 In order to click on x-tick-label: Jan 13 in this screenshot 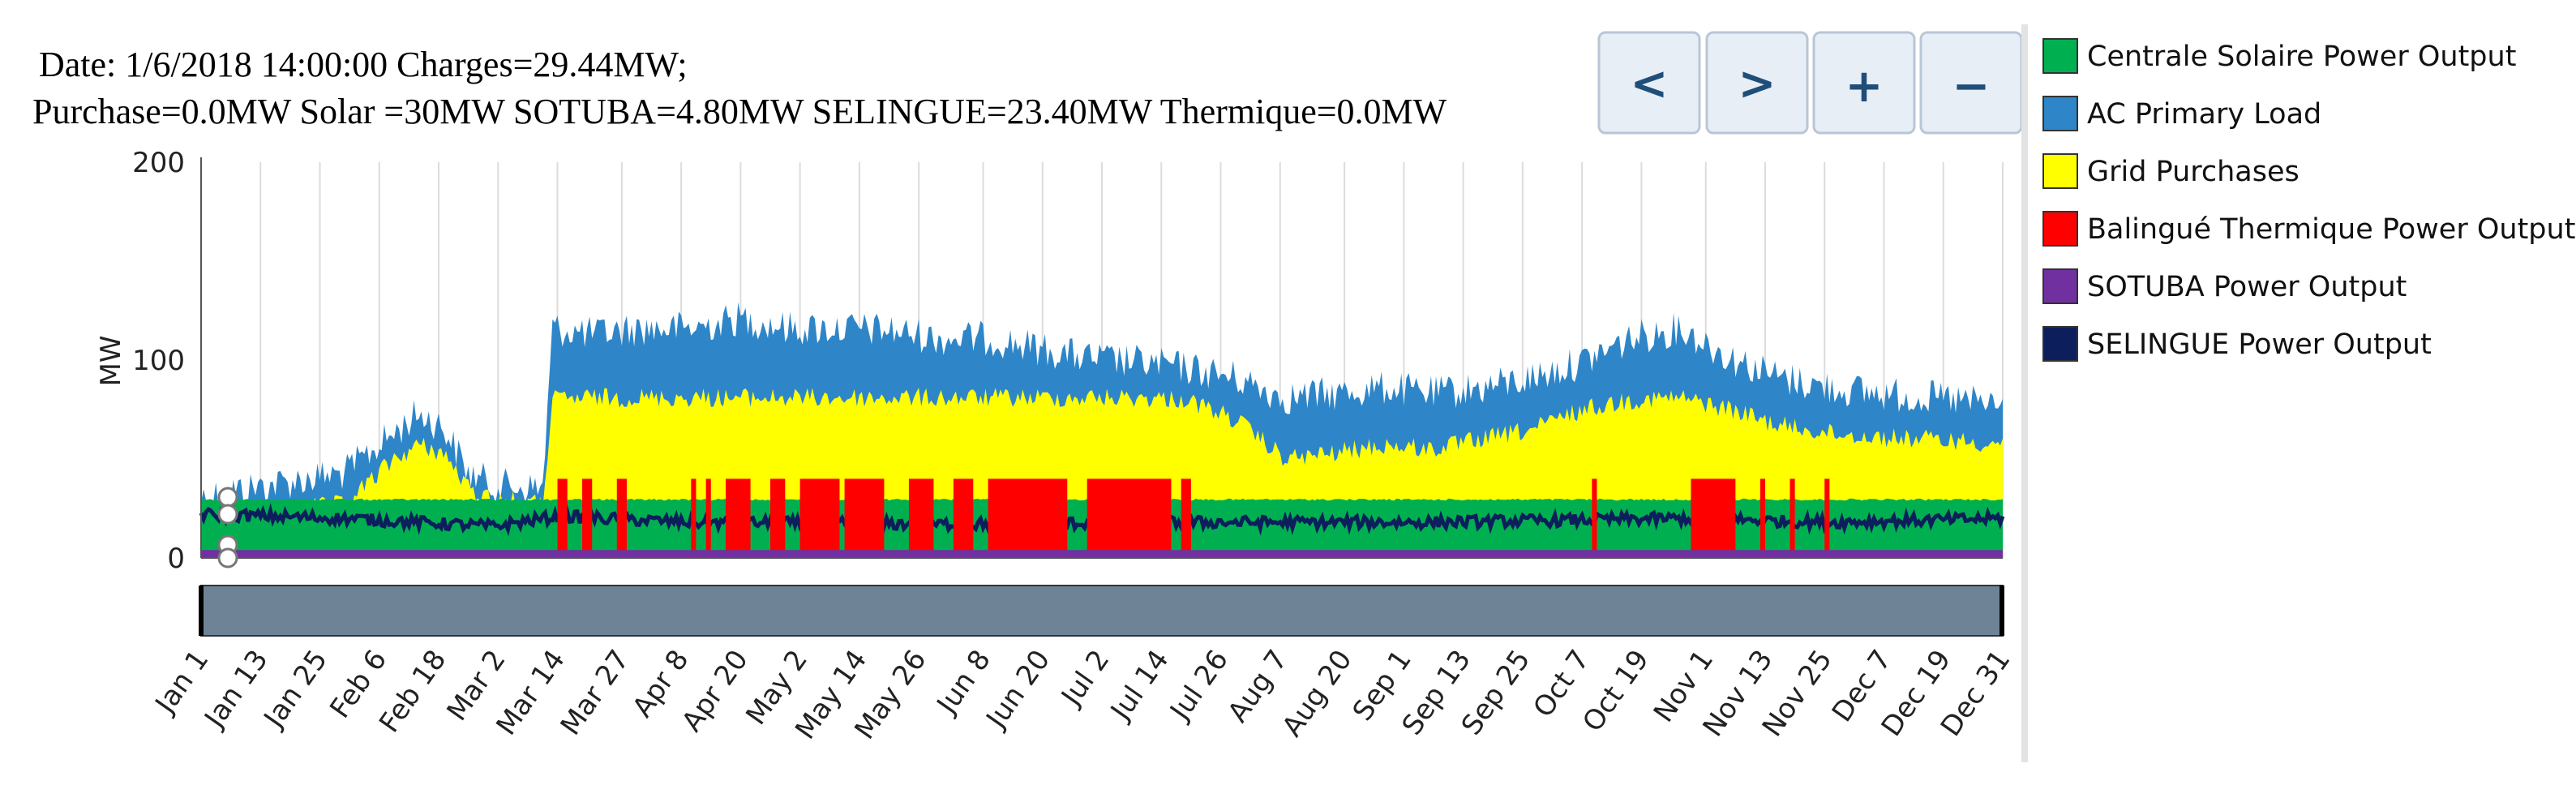, I will do `click(236, 689)`.